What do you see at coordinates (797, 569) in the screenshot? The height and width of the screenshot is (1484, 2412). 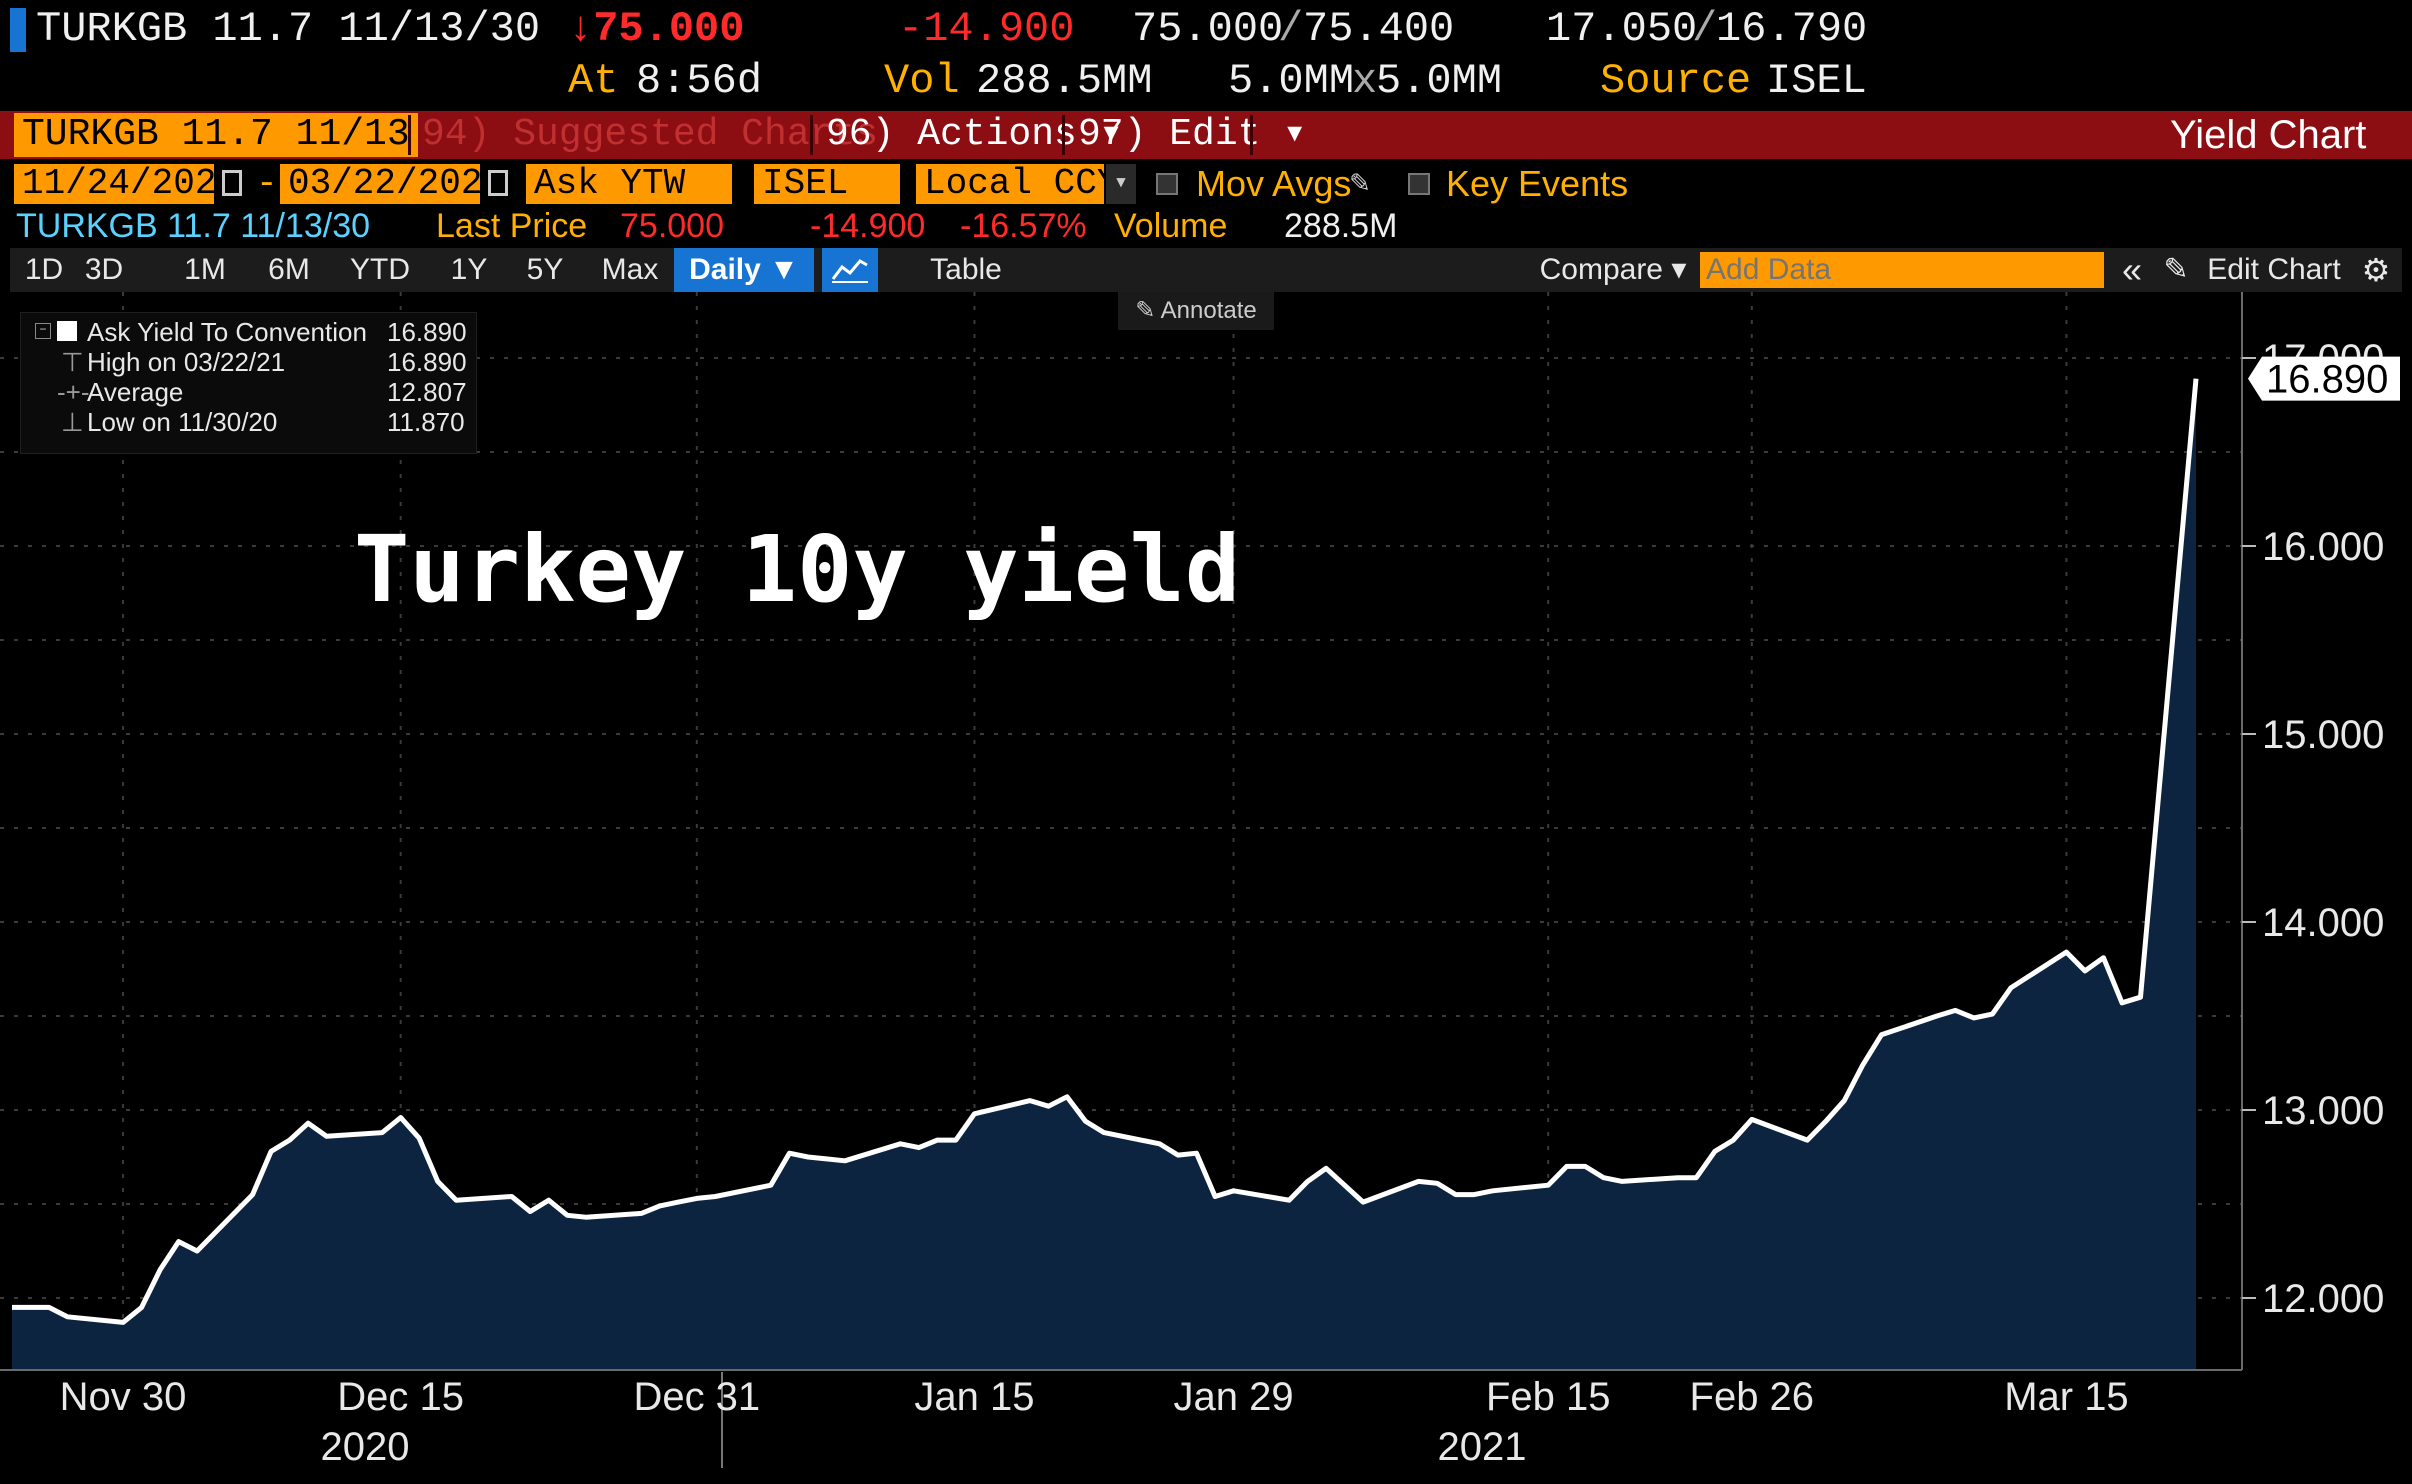 I see `chart-title-annotation: Turkey 10y yield` at bounding box center [797, 569].